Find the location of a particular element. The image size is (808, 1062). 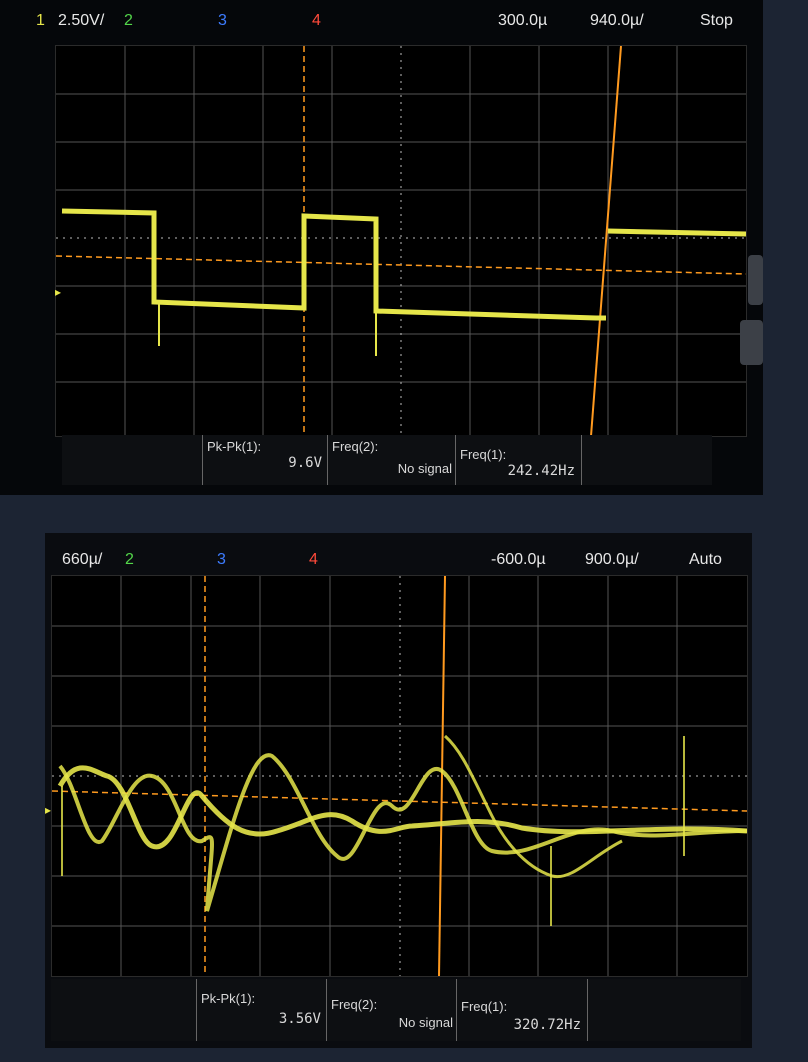

scope-status-bar: 1 2.50V/ 2 3 4 300.0µ 940.0µ/ Stop is located at coordinates (381, 27).